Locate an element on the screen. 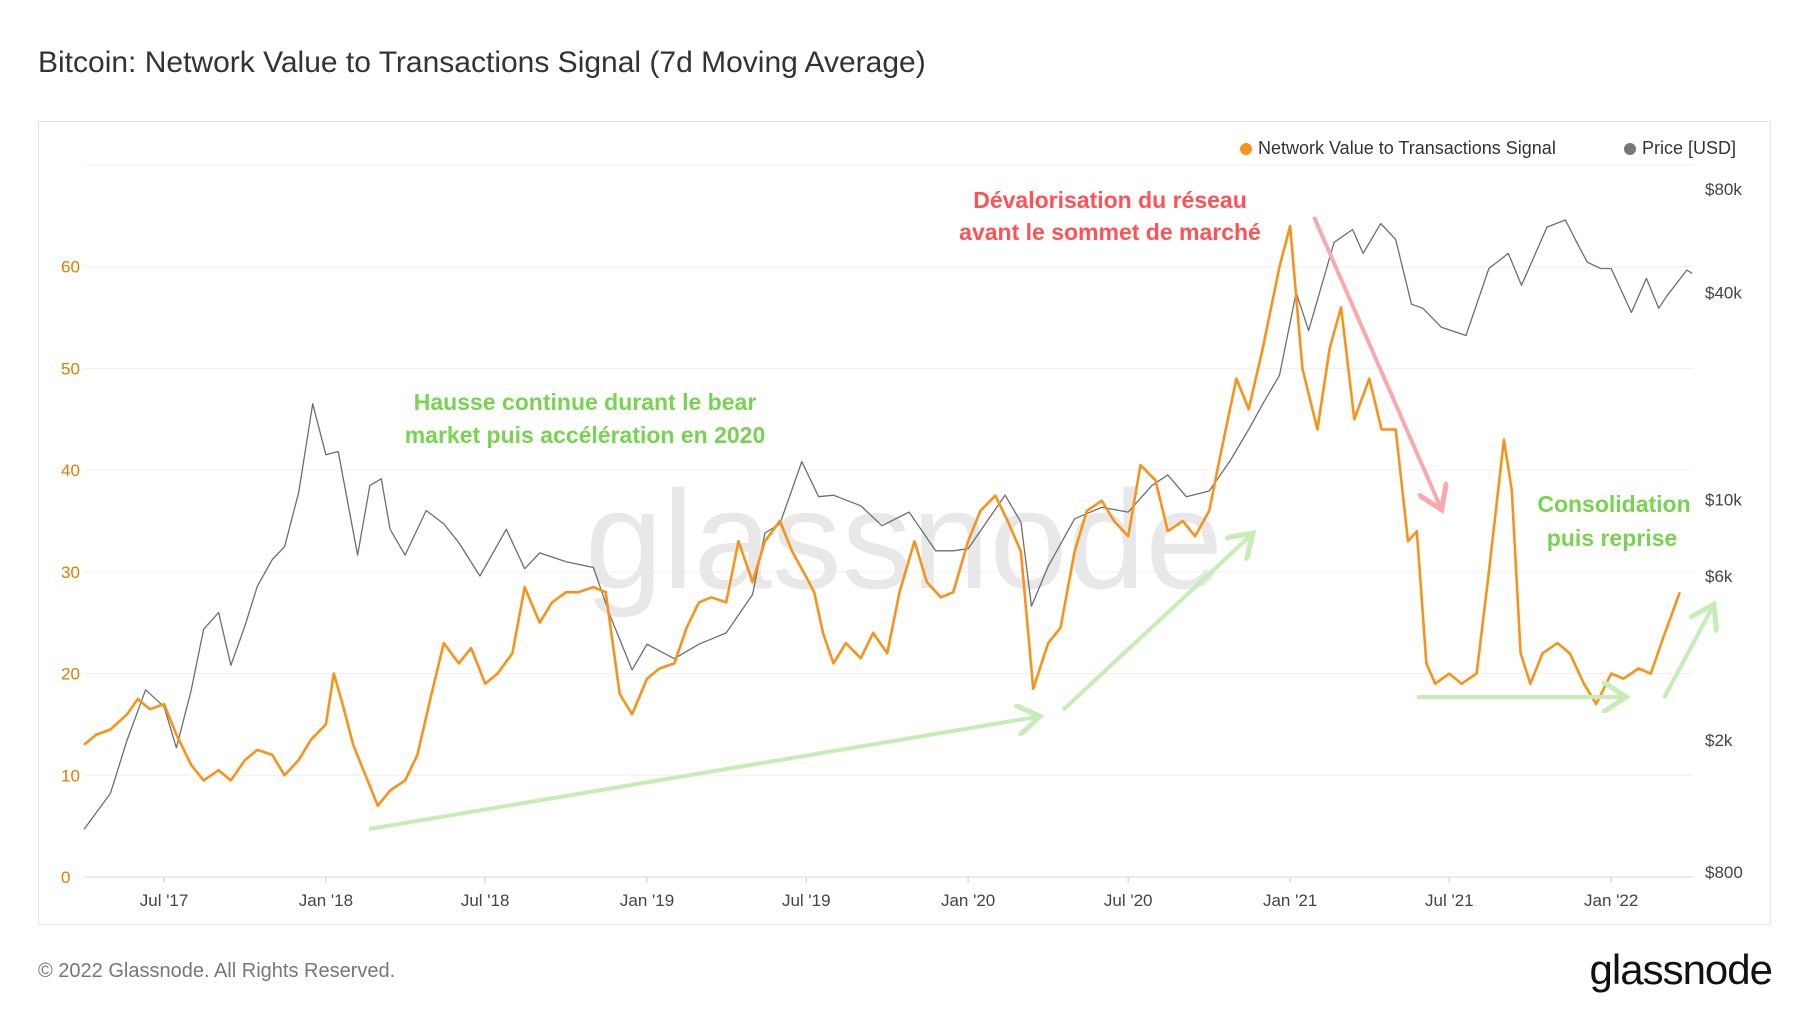 This screenshot has height=1013, width=1800. legend-dot-gray-icon is located at coordinates (1630, 148).